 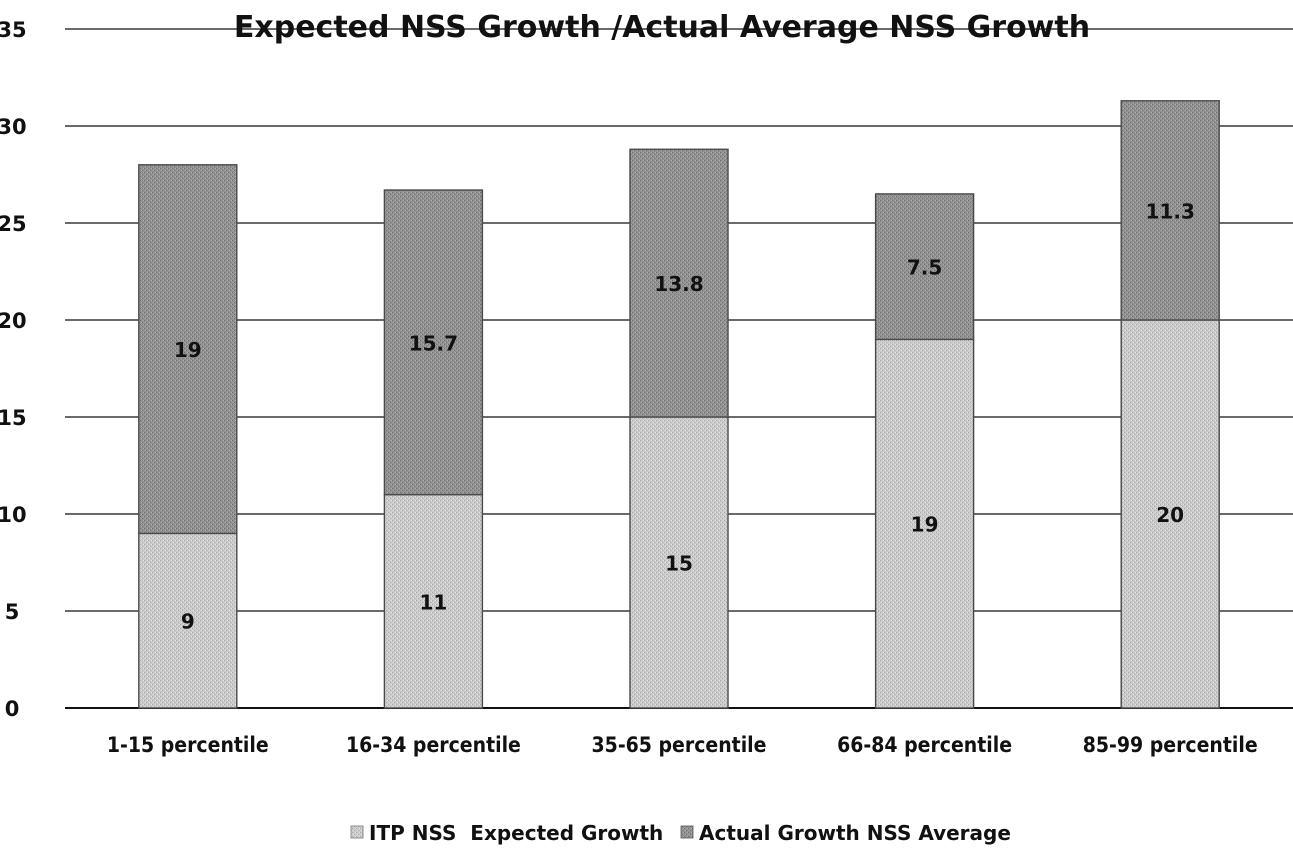 I want to click on y-tick-label: 15, so click(x=13, y=418).